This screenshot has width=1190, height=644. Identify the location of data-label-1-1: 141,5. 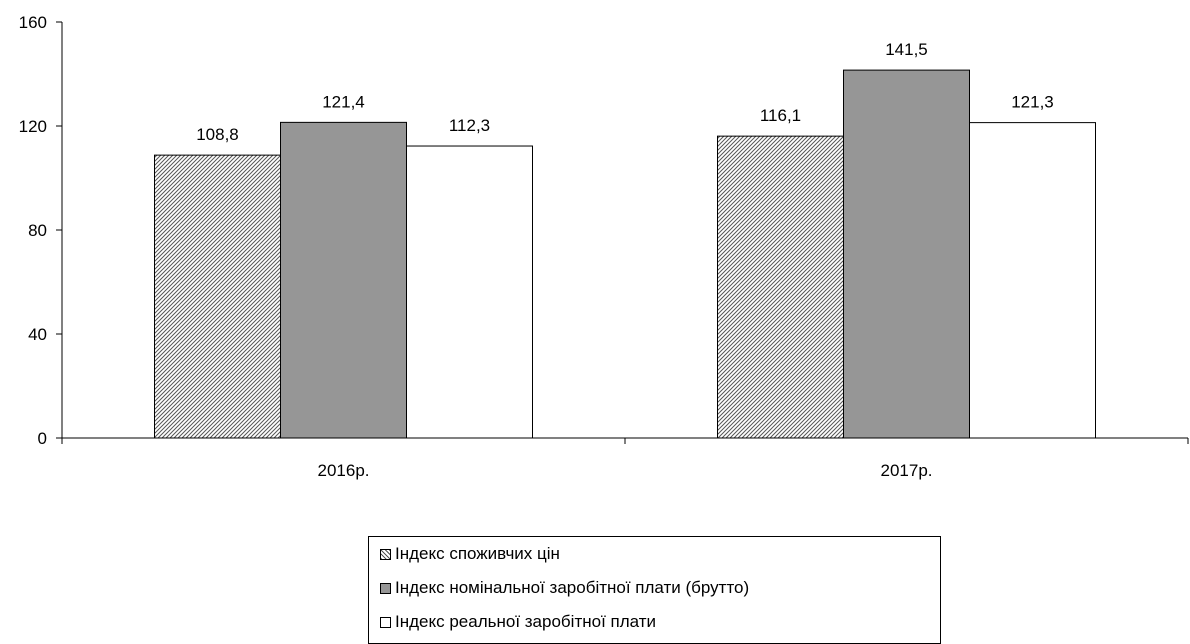
(906, 49).